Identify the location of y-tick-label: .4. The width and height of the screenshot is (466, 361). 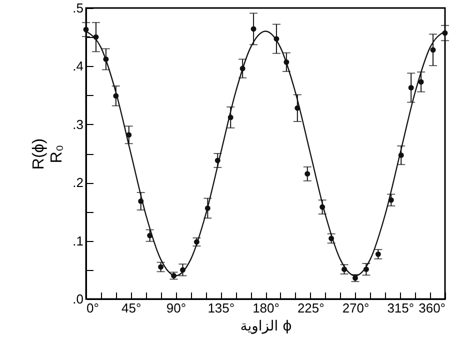
(78, 66).